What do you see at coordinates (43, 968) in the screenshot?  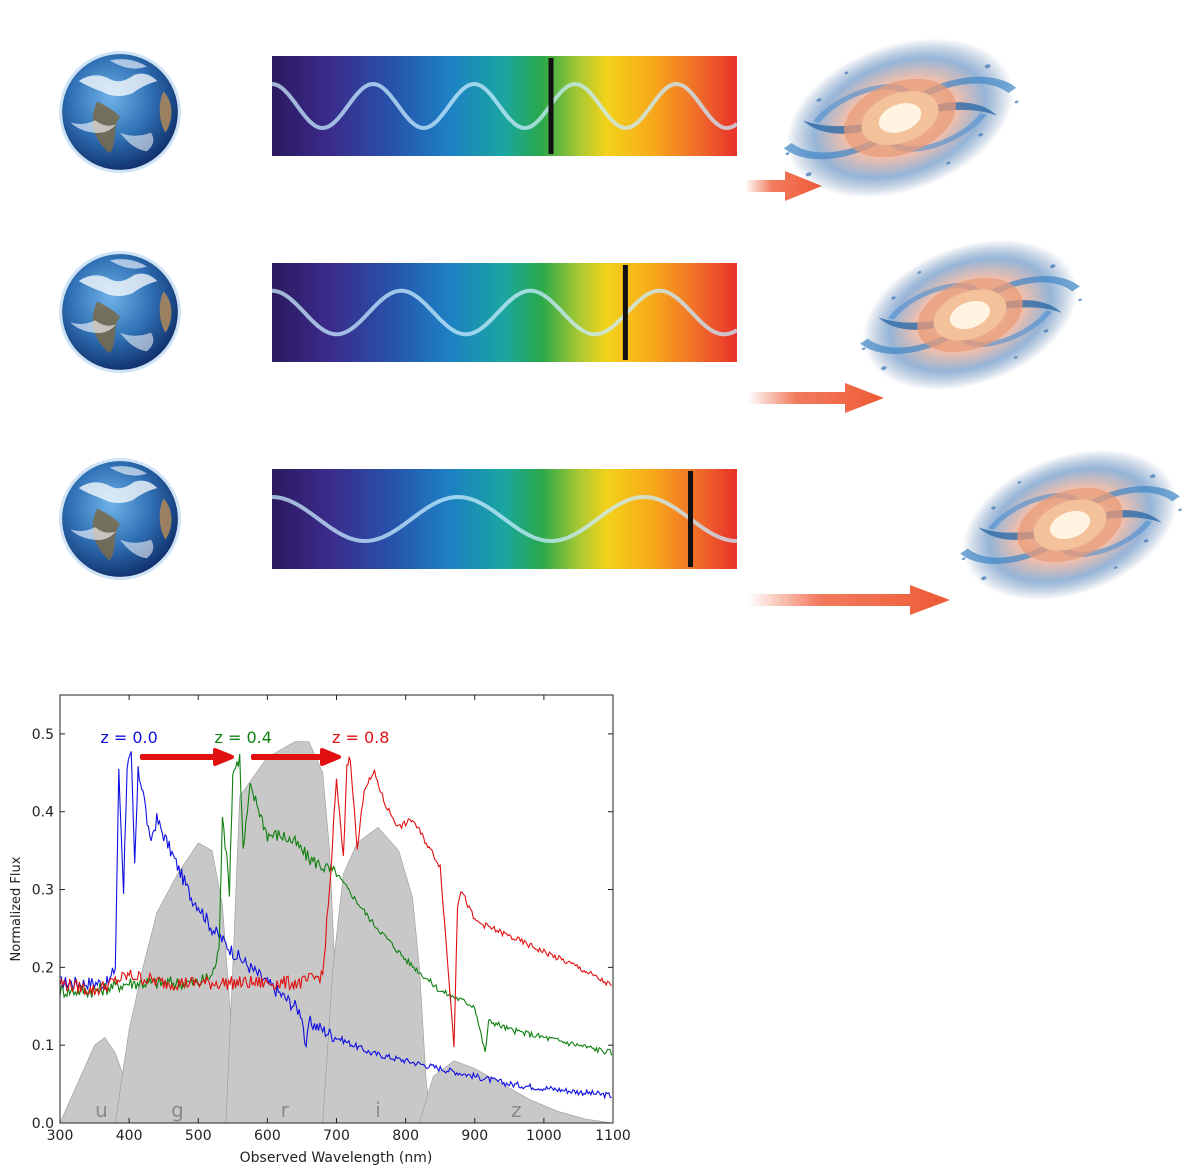 I see `y-tick-label: 0.2` at bounding box center [43, 968].